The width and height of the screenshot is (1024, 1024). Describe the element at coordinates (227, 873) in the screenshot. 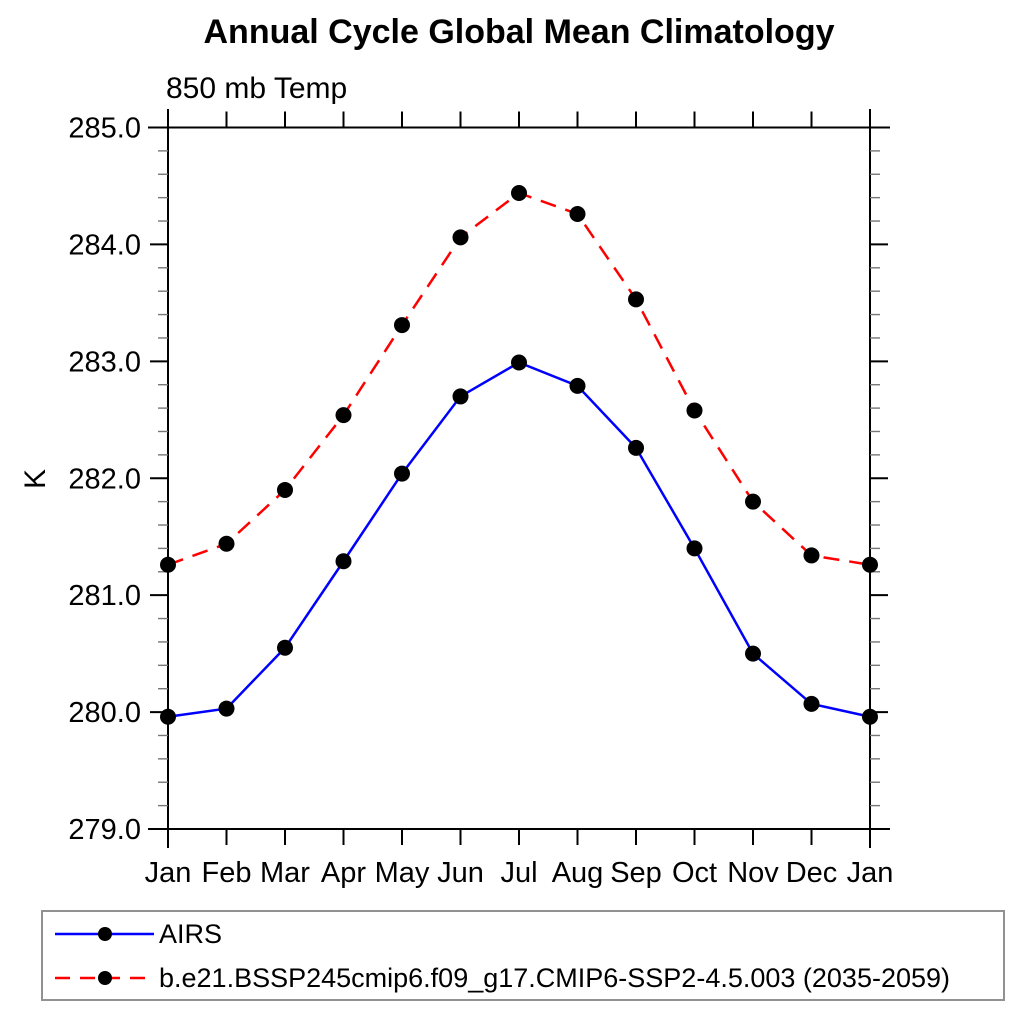

I see `x-tick-label: Feb` at that location.